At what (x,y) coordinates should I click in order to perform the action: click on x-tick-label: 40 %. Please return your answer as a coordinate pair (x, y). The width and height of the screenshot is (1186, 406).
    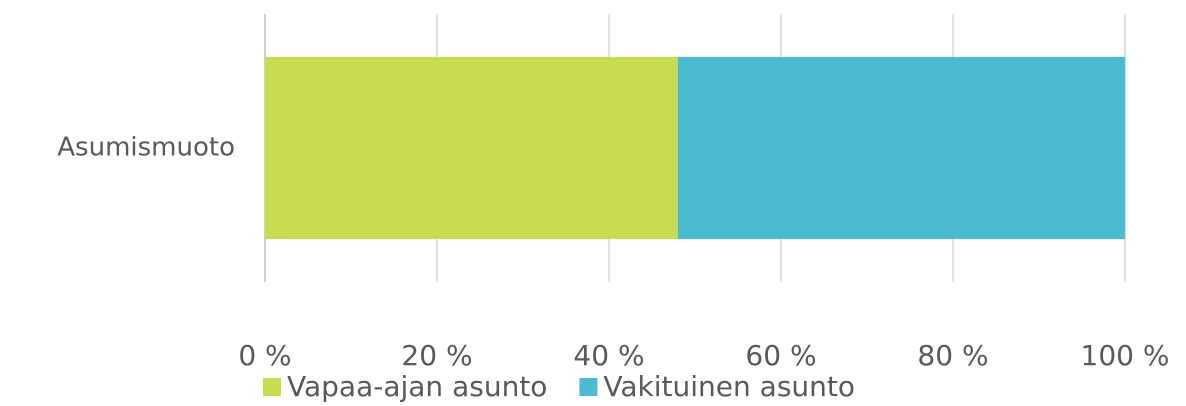
    Looking at the image, I should click on (608, 355).